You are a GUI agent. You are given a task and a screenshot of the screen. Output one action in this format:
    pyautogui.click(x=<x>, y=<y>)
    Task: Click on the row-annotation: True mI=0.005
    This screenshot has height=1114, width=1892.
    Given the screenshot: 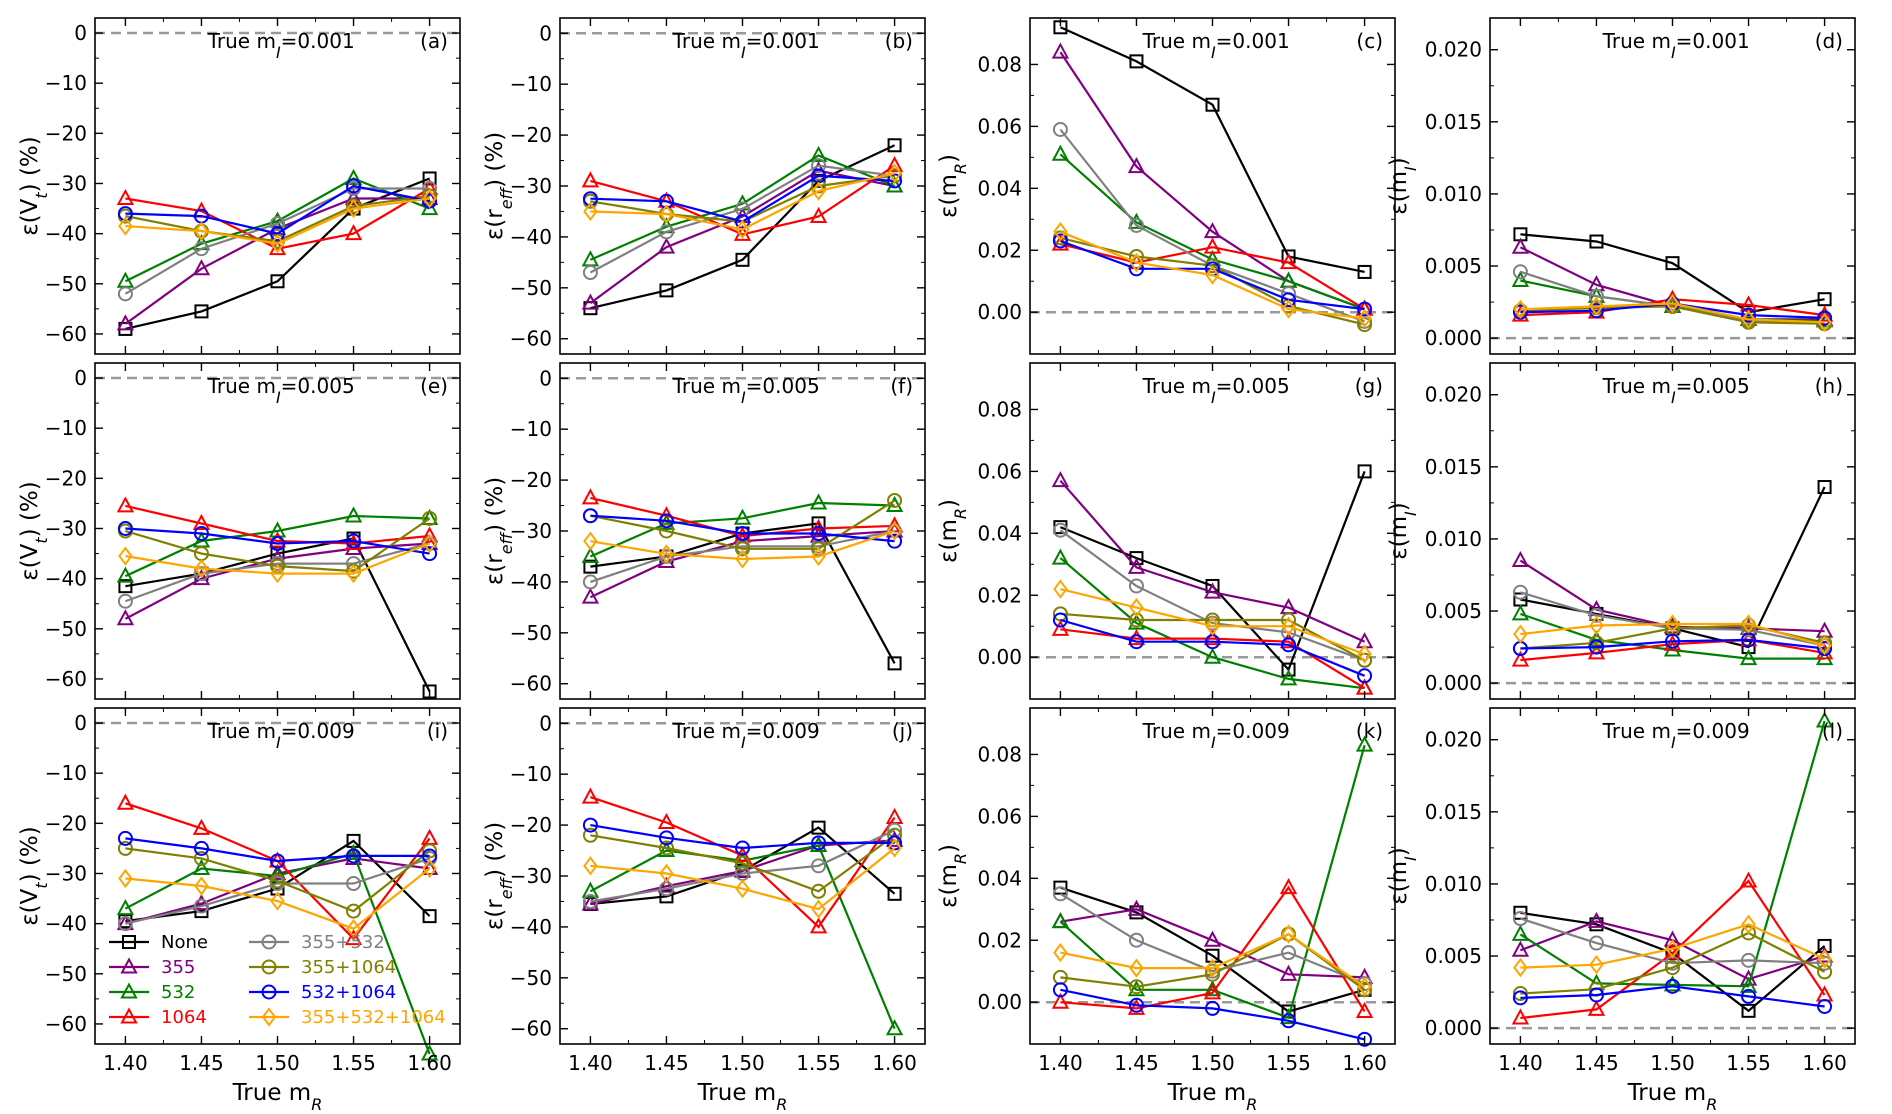 What is the action you would take?
    pyautogui.click(x=1216, y=390)
    